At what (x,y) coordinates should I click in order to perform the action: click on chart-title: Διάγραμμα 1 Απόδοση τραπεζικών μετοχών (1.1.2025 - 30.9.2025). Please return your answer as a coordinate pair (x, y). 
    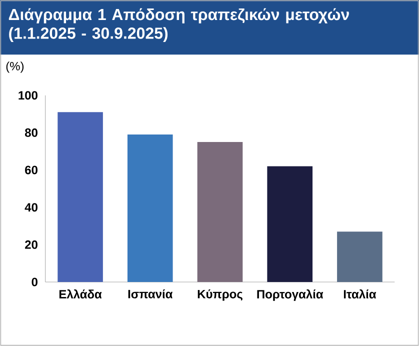
    Looking at the image, I should click on (178, 25).